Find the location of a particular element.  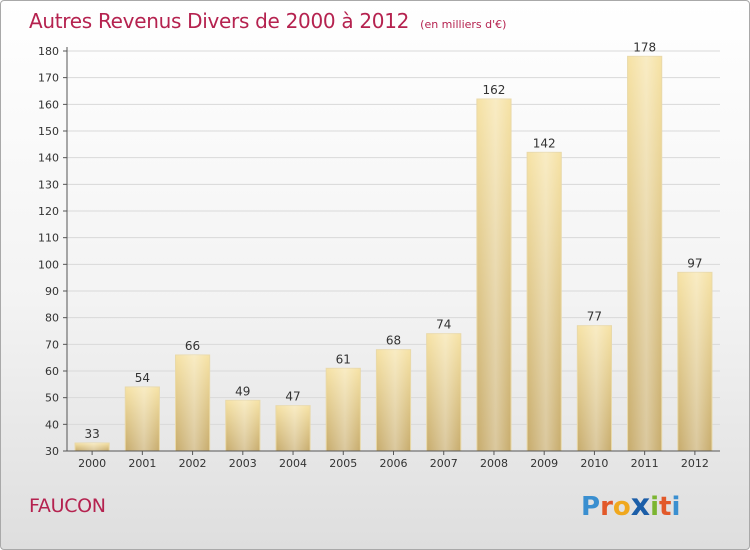

logo-letter: t is located at coordinates (665, 507).